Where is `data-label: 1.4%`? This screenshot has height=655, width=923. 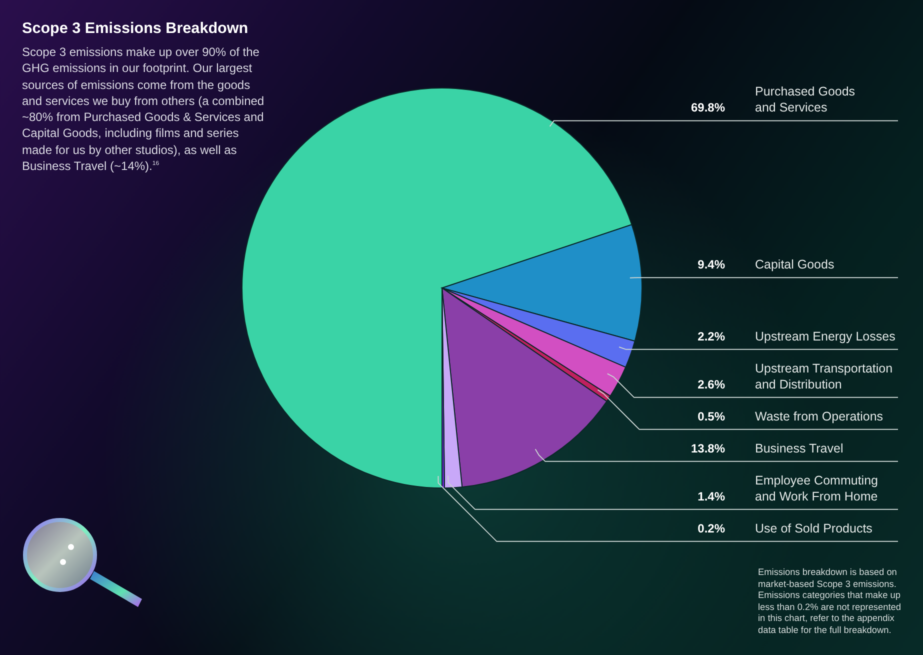 data-label: 1.4% is located at coordinates (712, 496).